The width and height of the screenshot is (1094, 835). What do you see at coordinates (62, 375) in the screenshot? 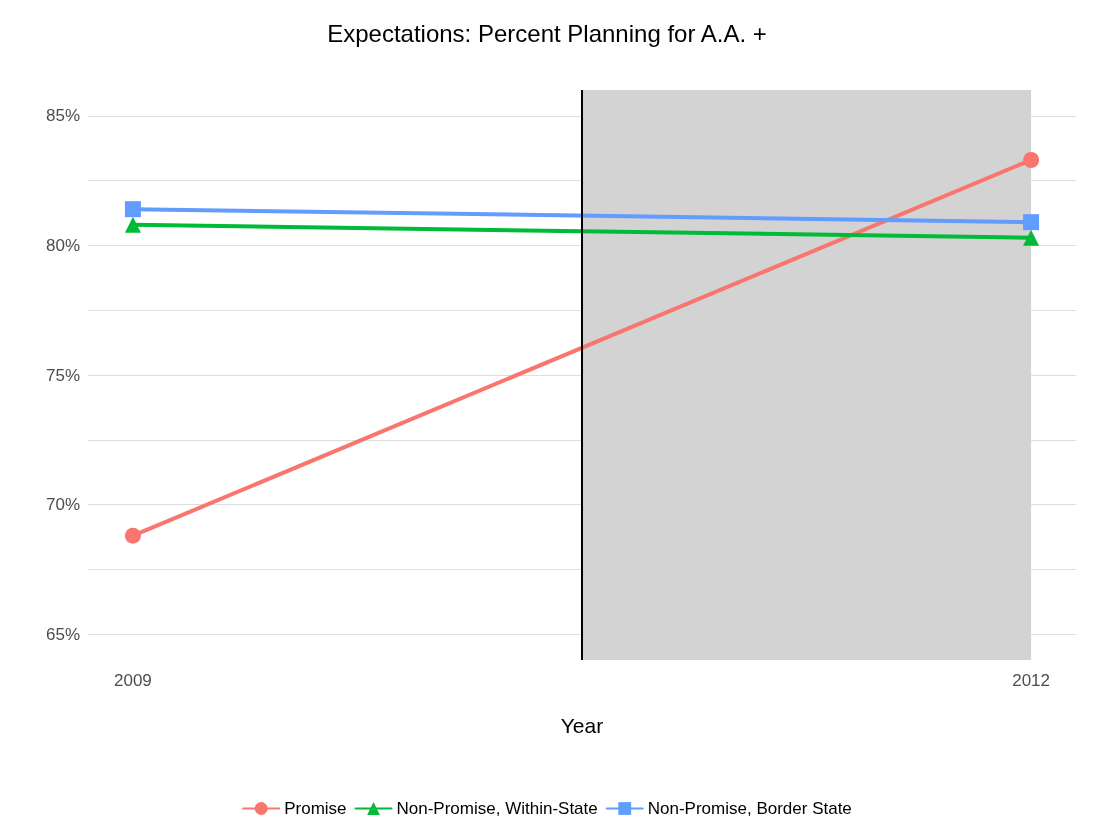
I see `y-tick-label: 75%` at bounding box center [62, 375].